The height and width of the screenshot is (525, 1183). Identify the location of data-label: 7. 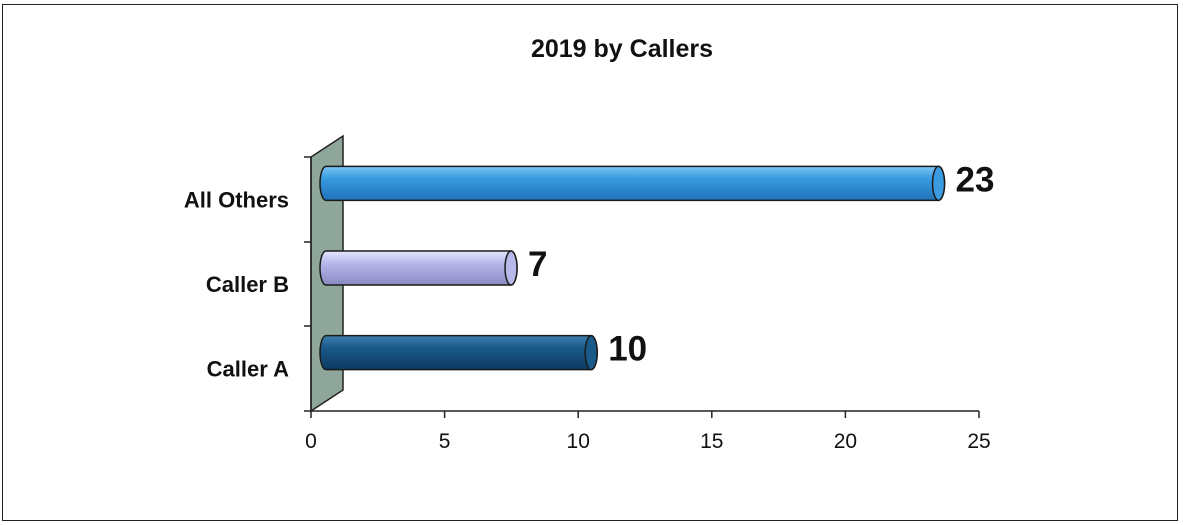
(537, 264).